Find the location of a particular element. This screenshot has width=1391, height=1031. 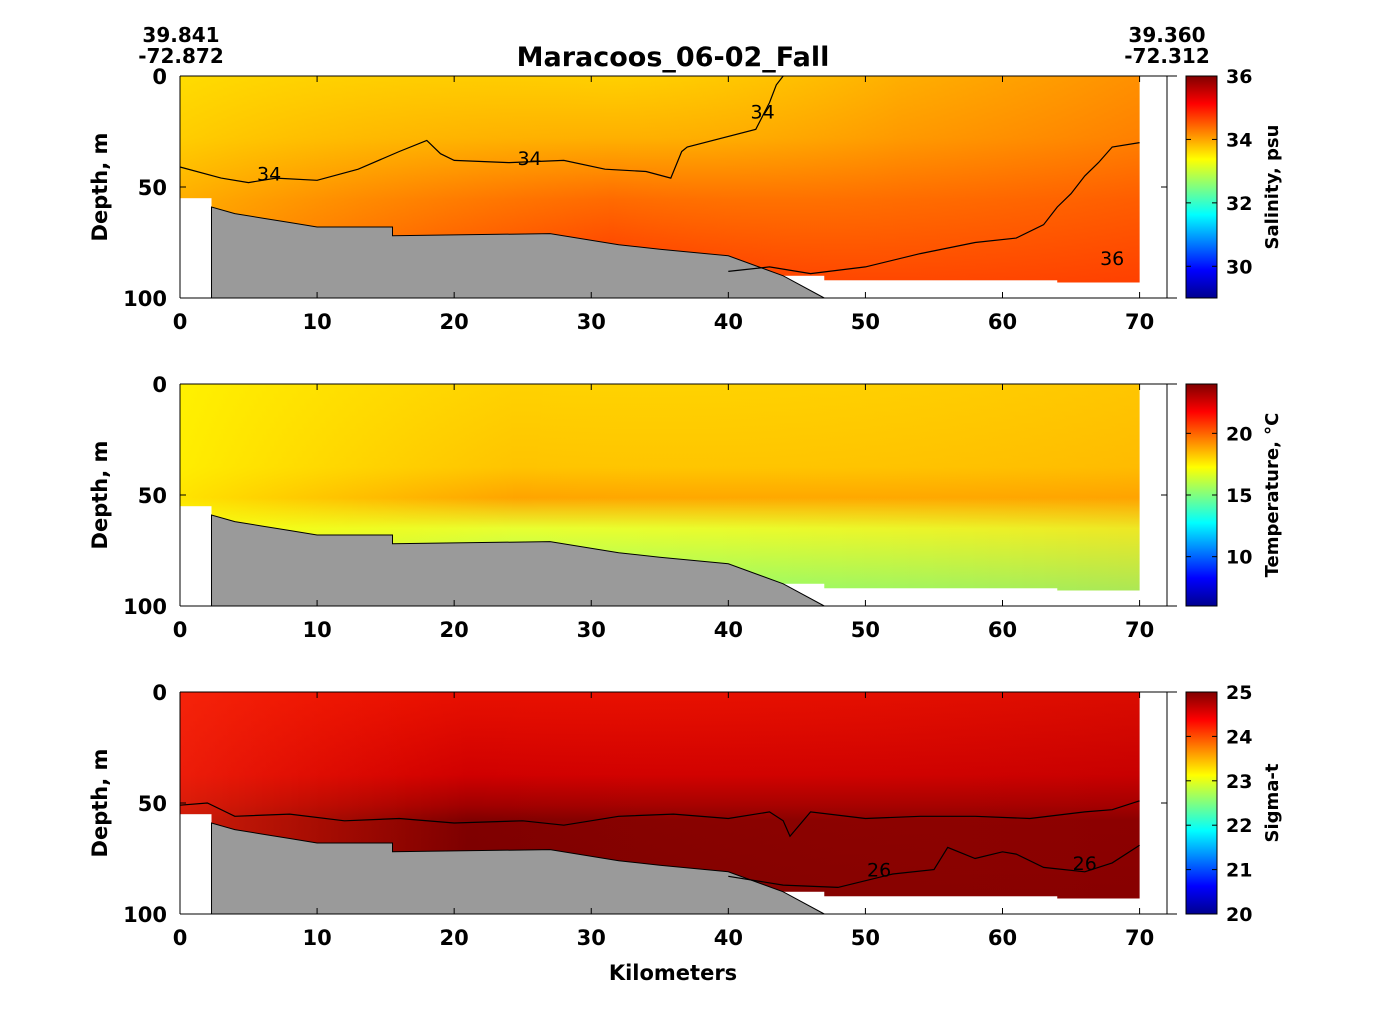

x-axis-label: Kilometers is located at coordinates (673, 973).